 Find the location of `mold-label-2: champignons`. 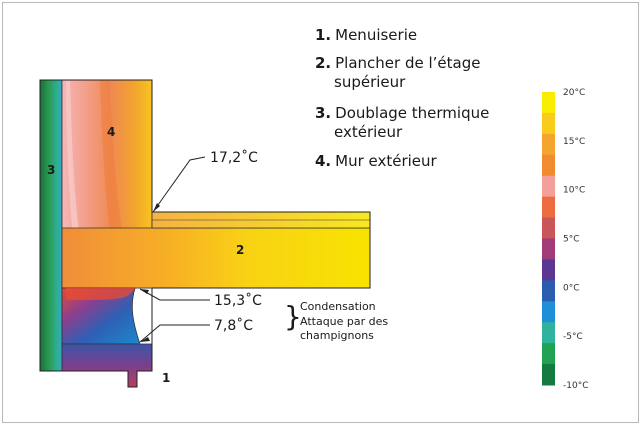

mold-label-2: champignons is located at coordinates (337, 335).